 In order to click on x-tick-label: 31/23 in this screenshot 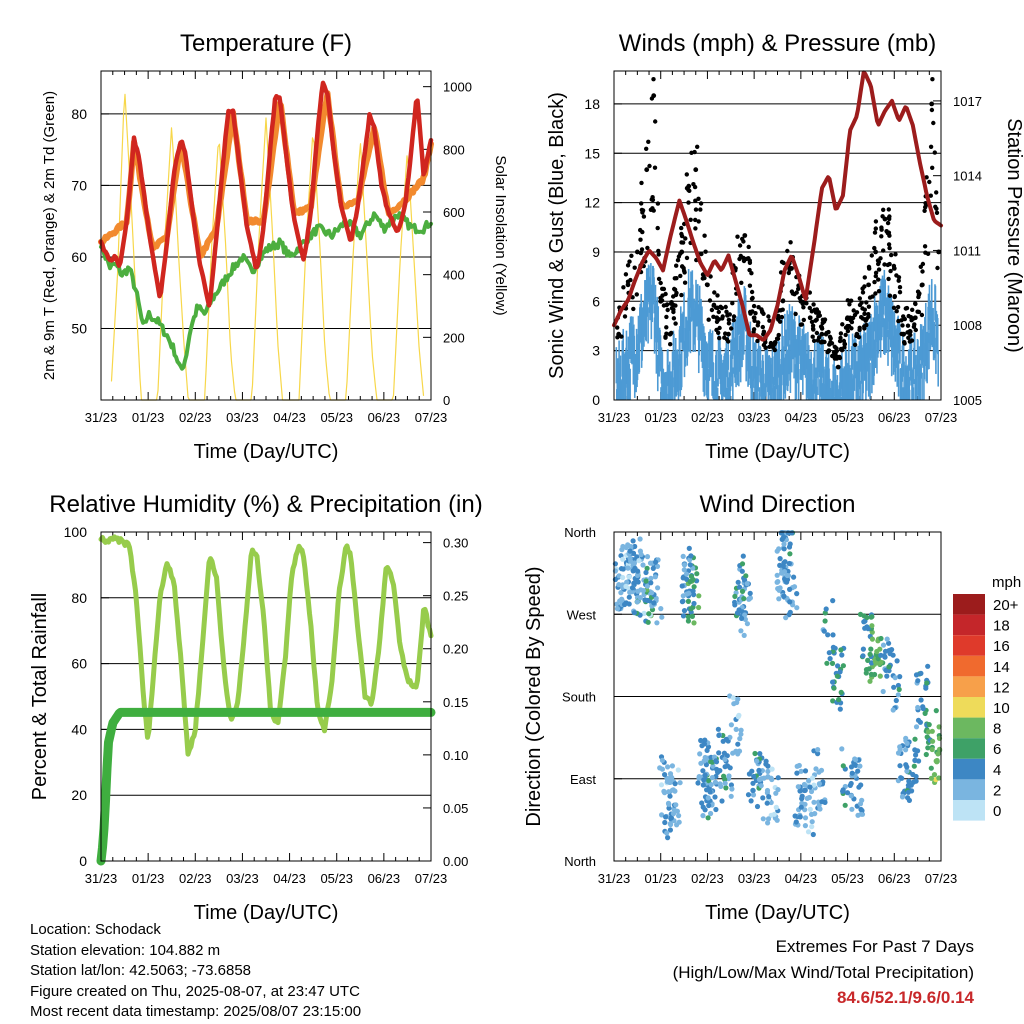, I will do `click(614, 417)`.